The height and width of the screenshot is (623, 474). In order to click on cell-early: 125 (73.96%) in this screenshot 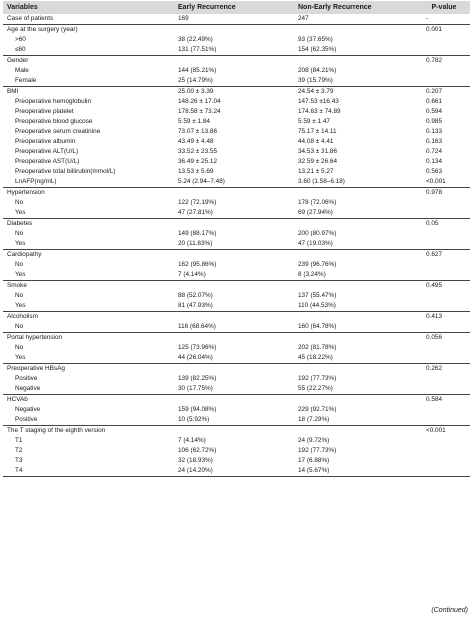, I will do `click(197, 347)`.